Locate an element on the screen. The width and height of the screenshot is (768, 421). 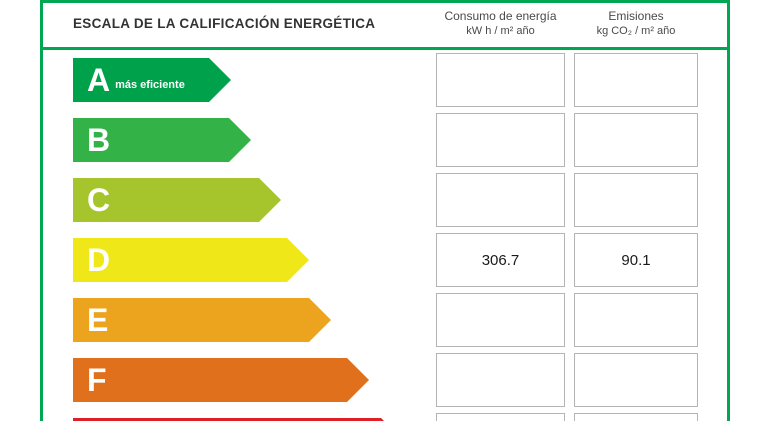
rating-arrow: A más eficiente is located at coordinates (152, 80).